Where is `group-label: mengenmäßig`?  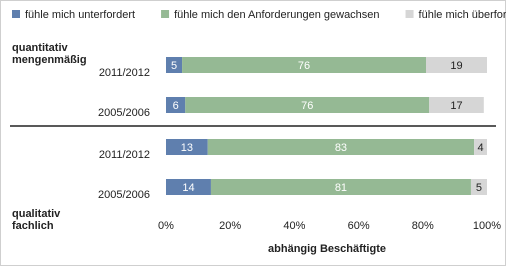
group-label: mengenmäßig is located at coordinates (49, 60).